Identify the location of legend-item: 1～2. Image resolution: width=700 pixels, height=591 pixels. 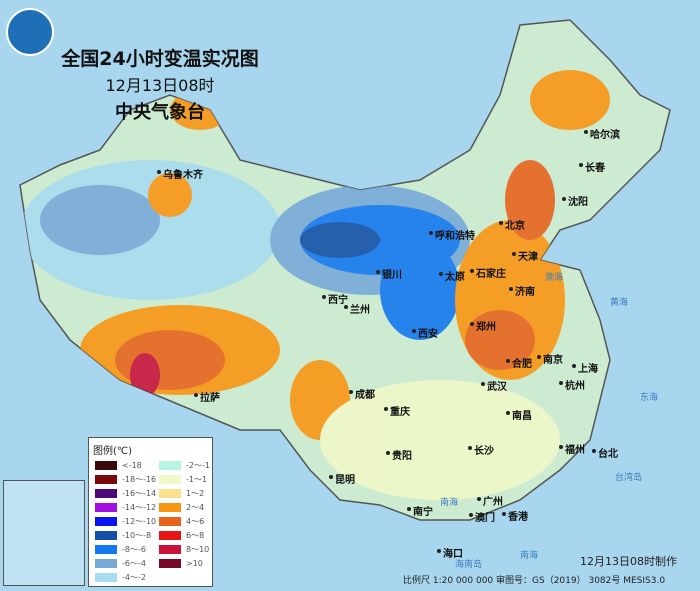
(181, 493).